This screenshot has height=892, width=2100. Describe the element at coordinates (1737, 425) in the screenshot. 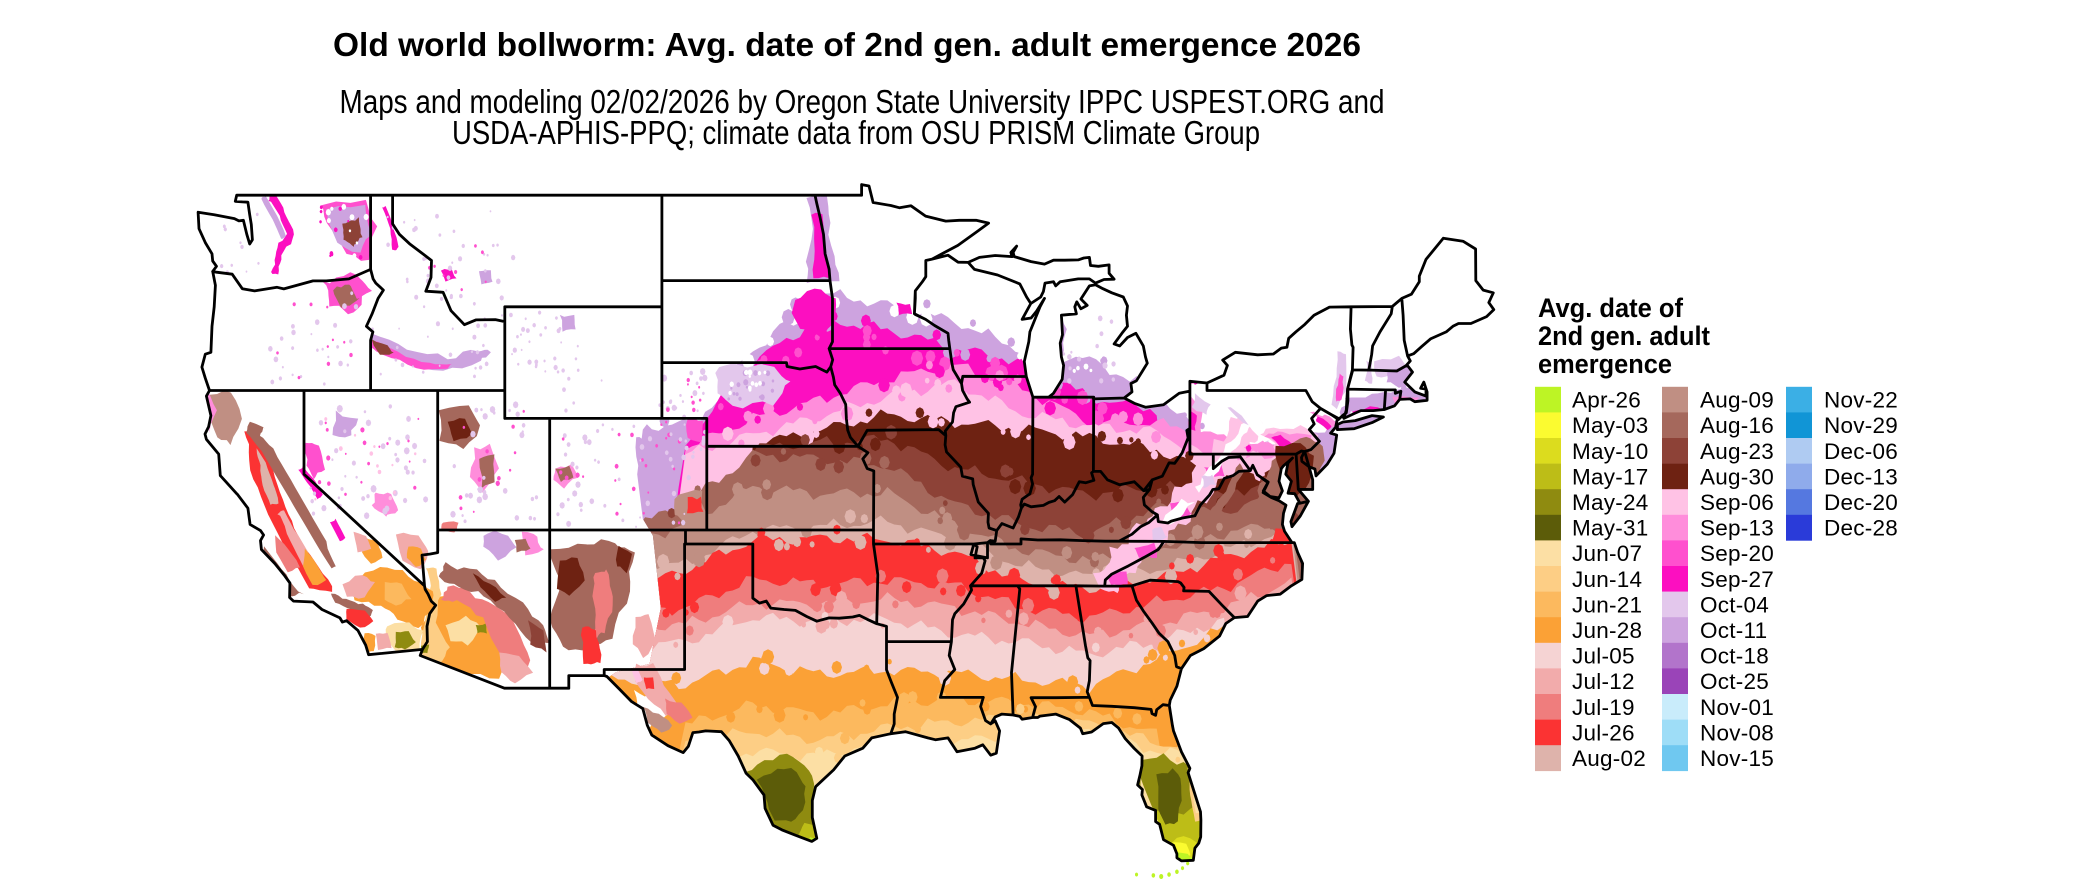

I see `svg-text: Aug-16` at that location.